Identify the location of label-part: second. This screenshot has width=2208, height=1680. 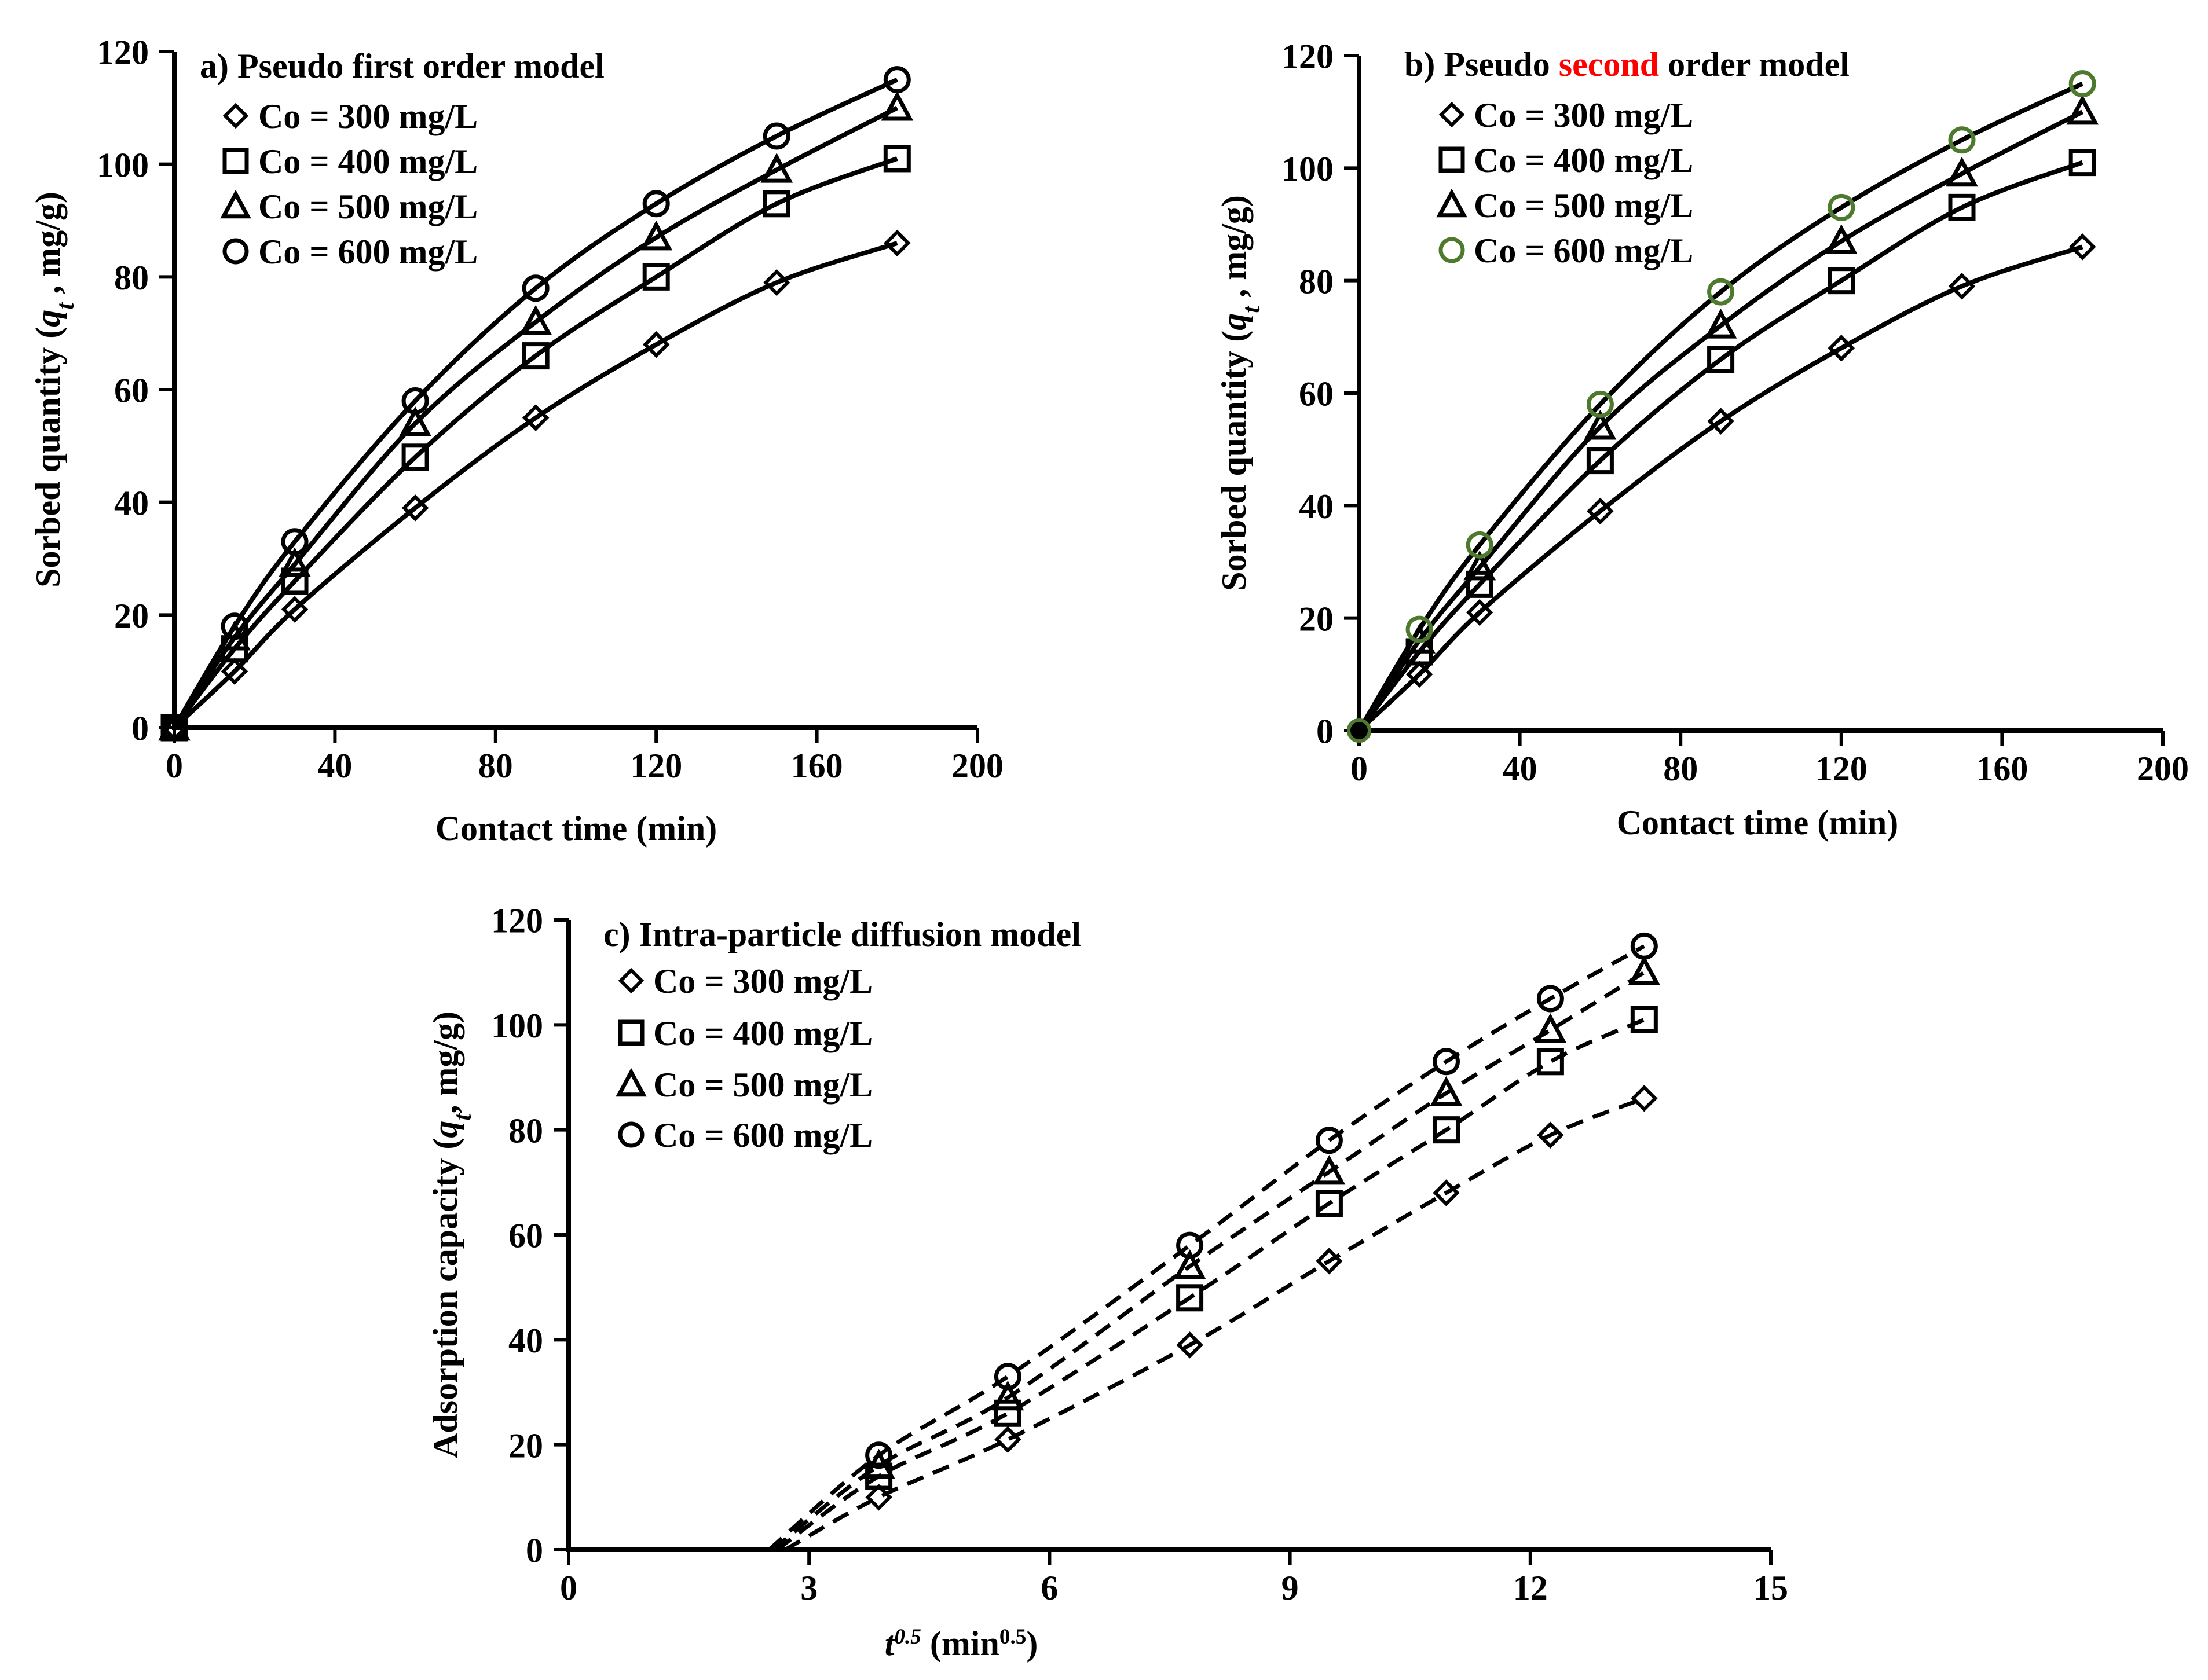
(1609, 64).